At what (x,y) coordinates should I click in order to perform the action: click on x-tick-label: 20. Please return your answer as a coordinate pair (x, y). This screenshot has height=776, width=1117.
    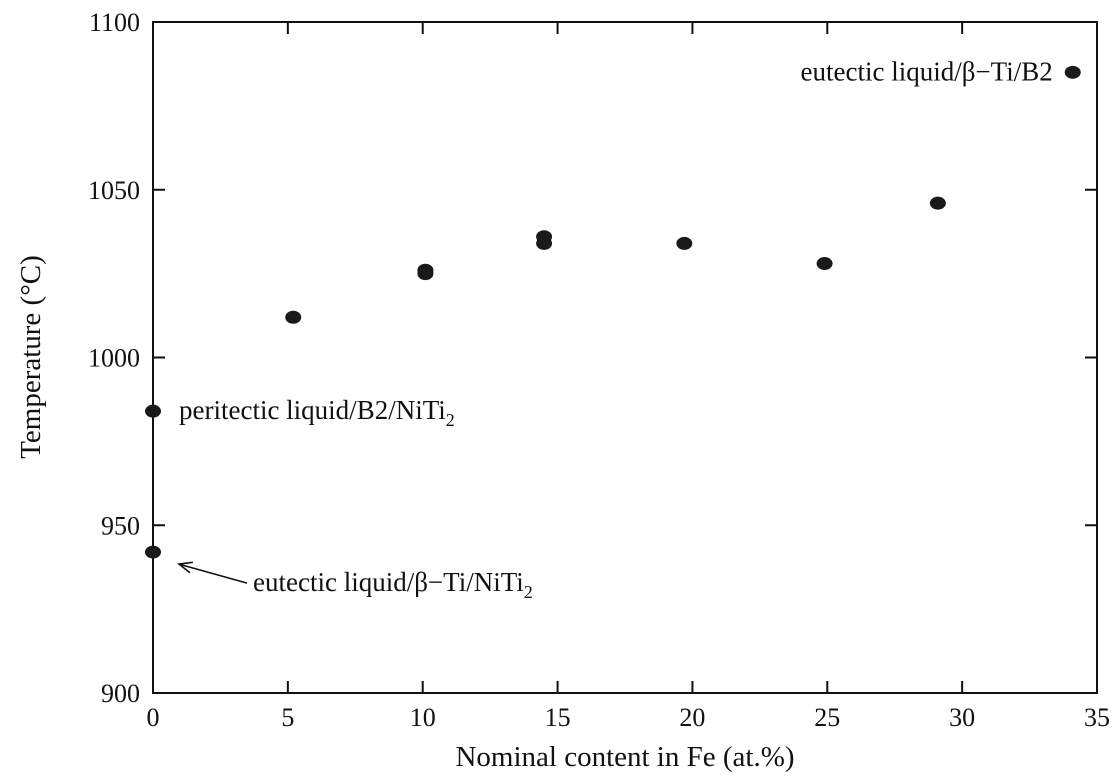
    Looking at the image, I should click on (692, 717).